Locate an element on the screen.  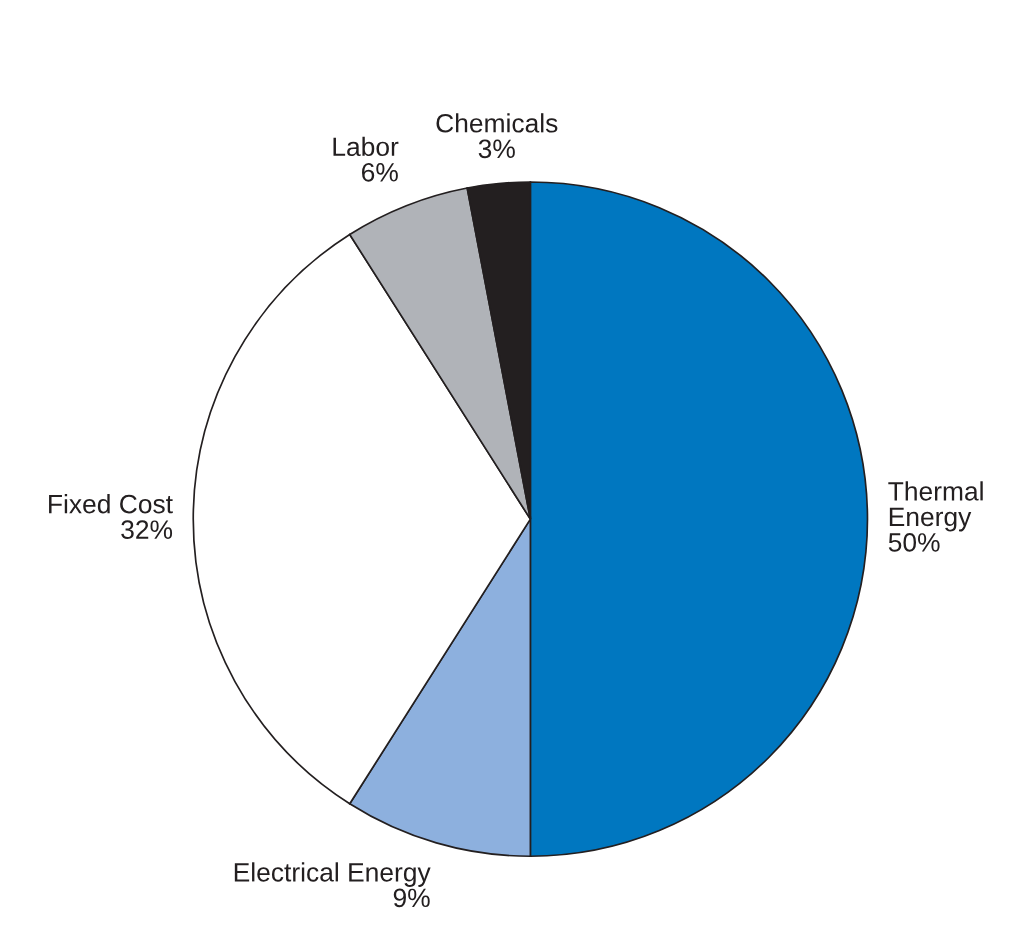
slice-label: Labor is located at coordinates (366, 146).